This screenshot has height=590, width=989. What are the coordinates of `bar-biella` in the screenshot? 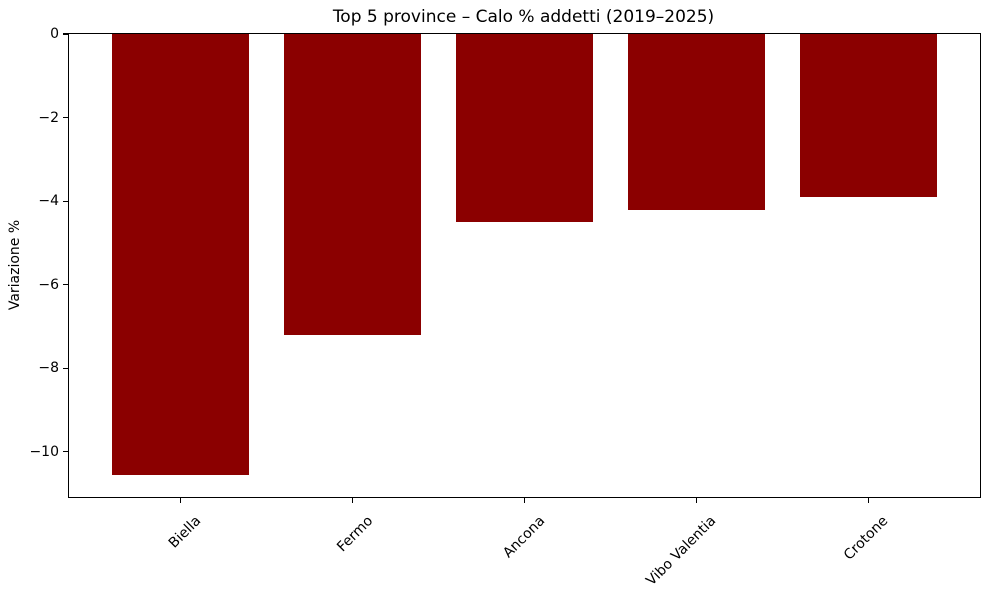 It's located at (180, 254).